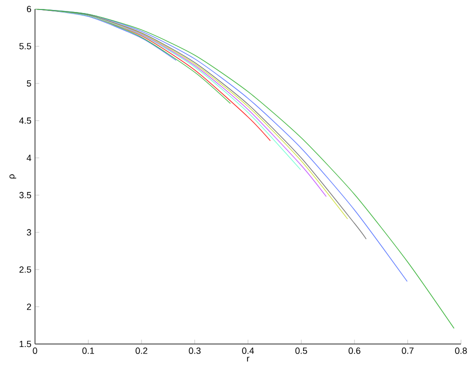  Describe the element at coordinates (25, 195) in the screenshot. I see `y-tick-label: 3.5` at that location.